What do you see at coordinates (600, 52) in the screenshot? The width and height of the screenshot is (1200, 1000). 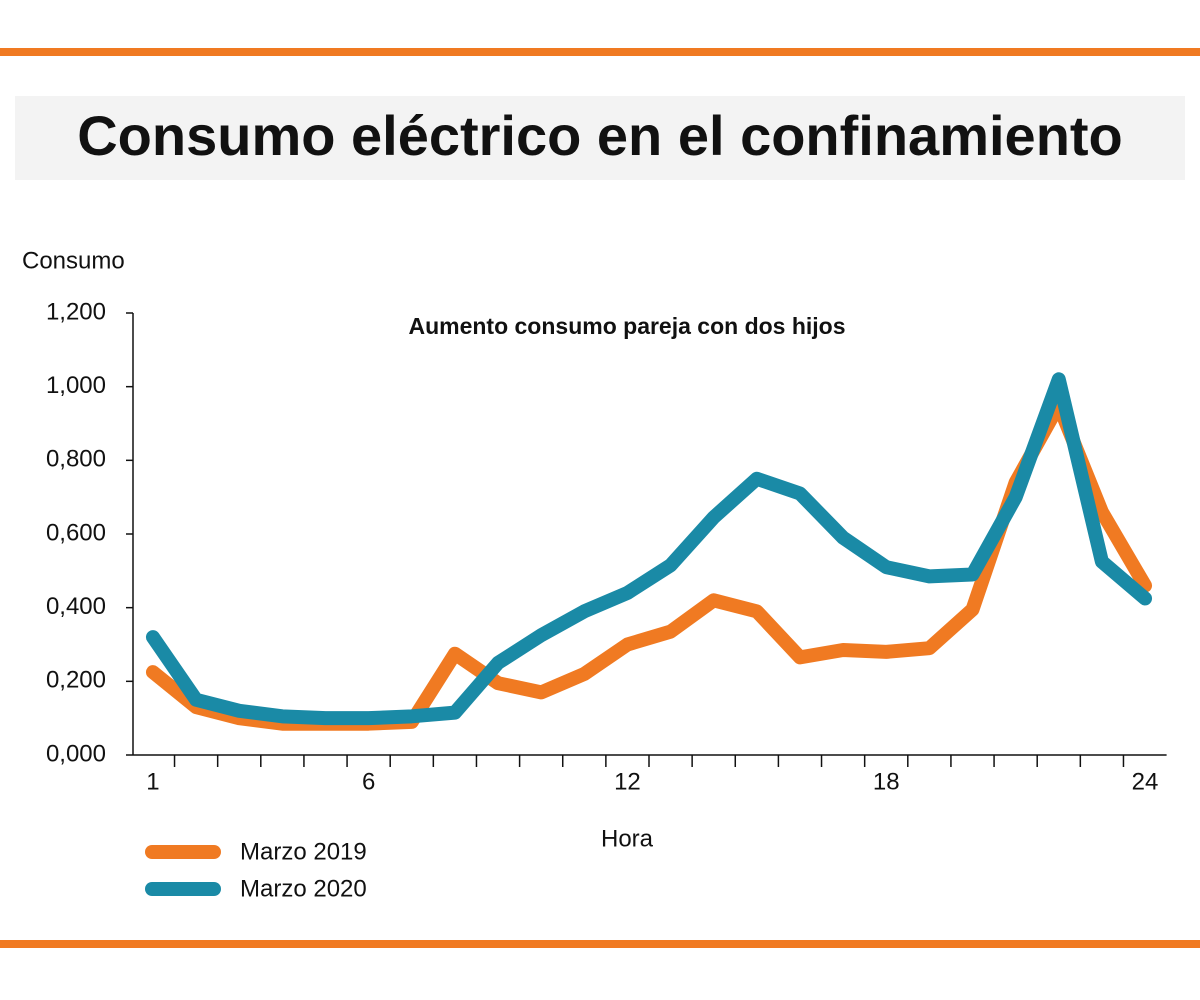 I see `top-rule` at bounding box center [600, 52].